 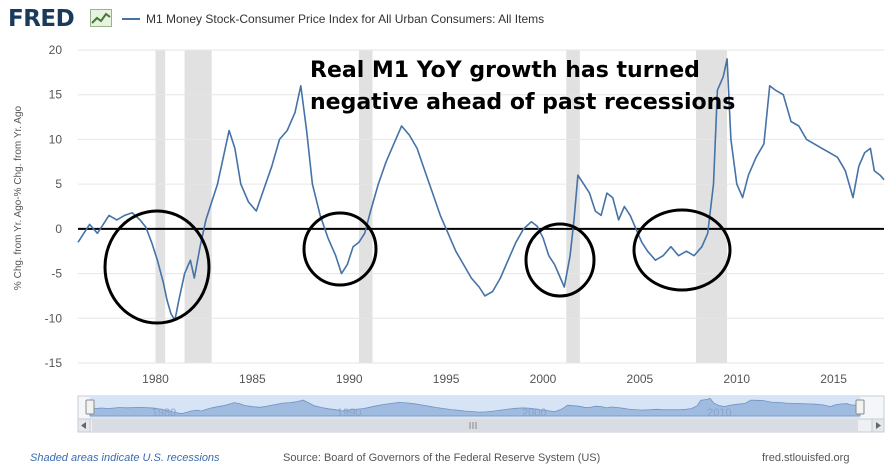 I want to click on x-tick-label: 1980, so click(x=155, y=379).